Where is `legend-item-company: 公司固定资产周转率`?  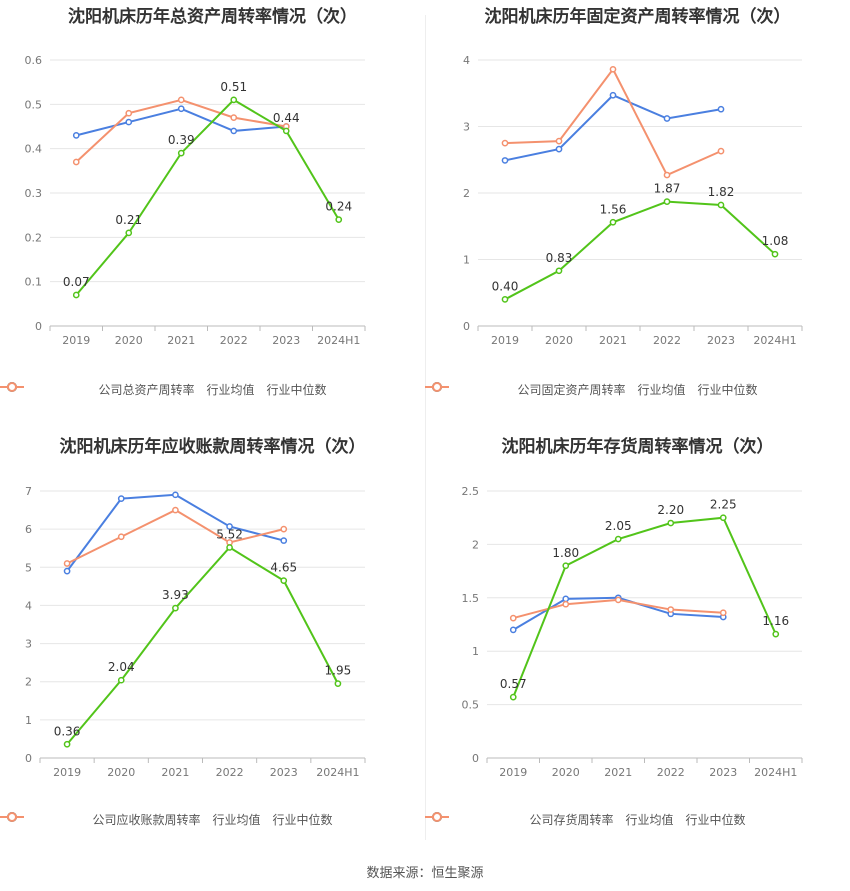 legend-item-company: 公司固定资产周转率 is located at coordinates (525, 389).